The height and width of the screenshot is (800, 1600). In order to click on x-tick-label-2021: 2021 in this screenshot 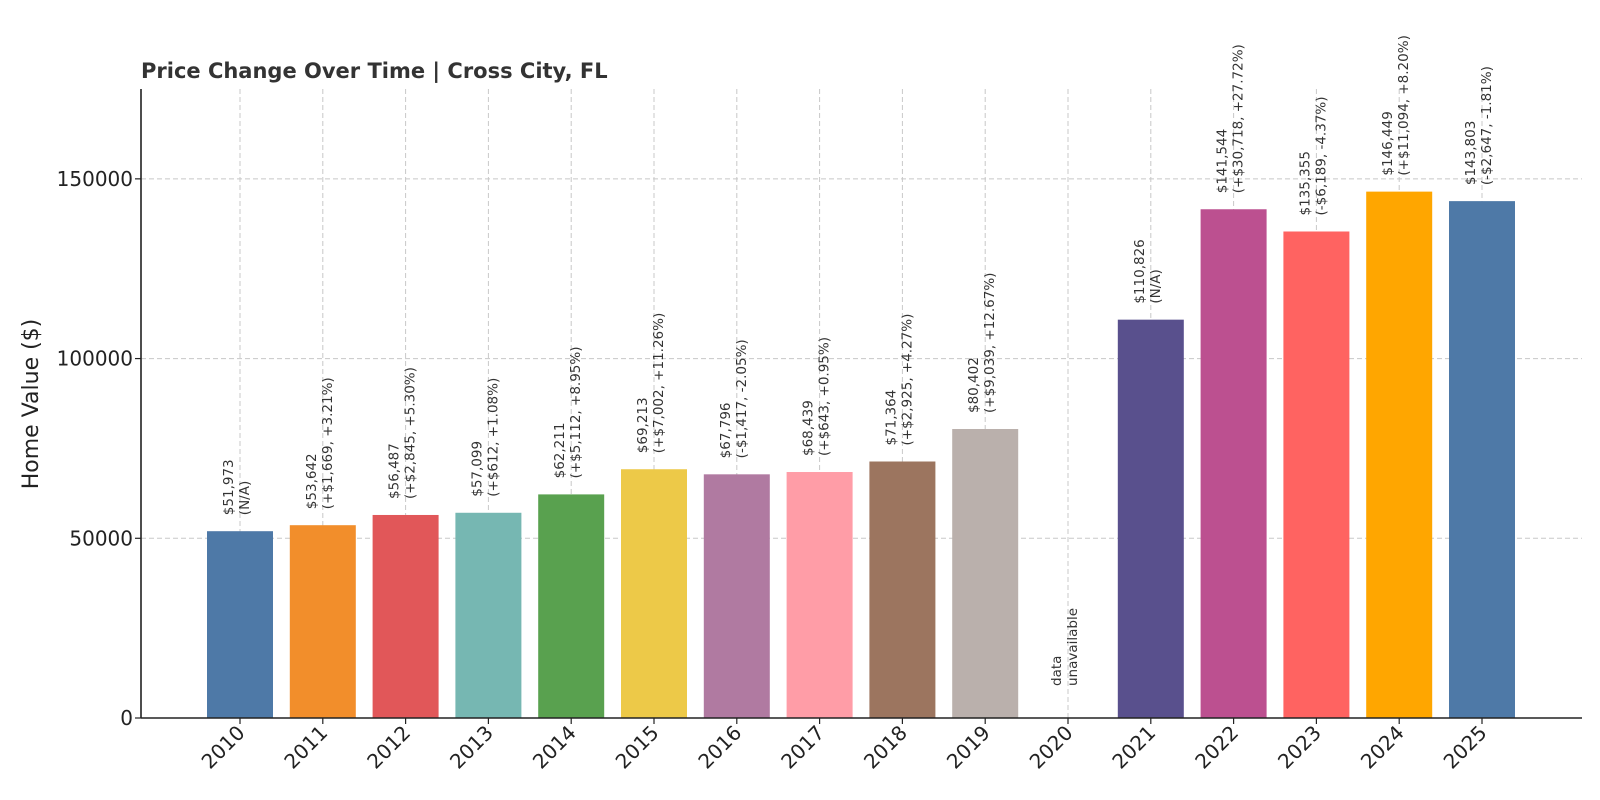, I will do `click(1133, 747)`.